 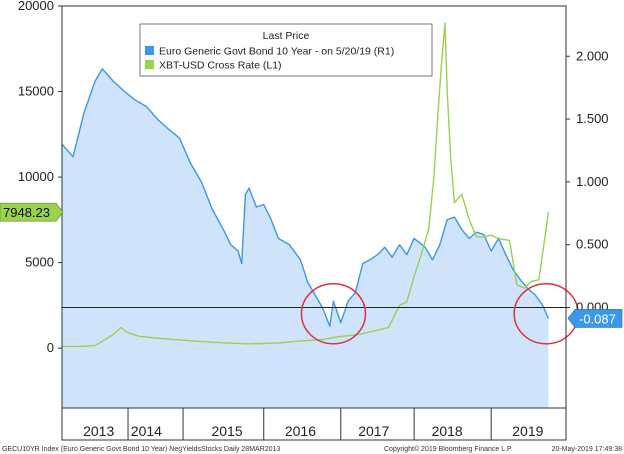 I want to click on right-last-value: -0.087, so click(x=597, y=318).